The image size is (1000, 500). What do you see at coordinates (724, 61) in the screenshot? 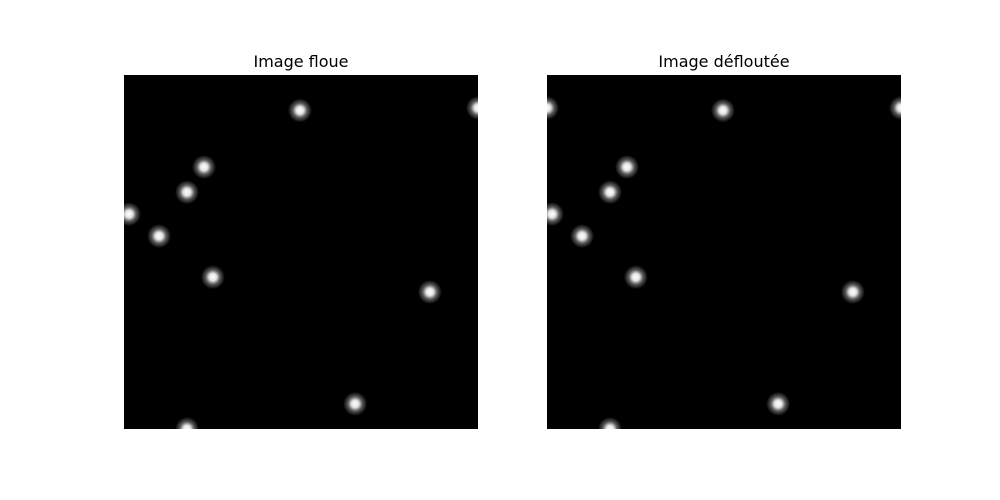
I see `right-image-title: Image défloutée` at bounding box center [724, 61].